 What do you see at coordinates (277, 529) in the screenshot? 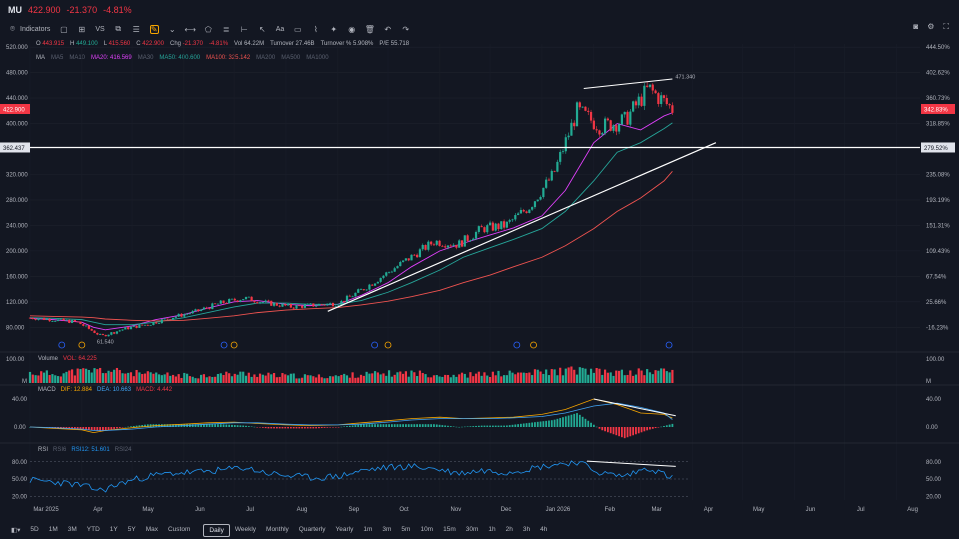
I see `timeframe-monthly: Monthly` at bounding box center [277, 529].